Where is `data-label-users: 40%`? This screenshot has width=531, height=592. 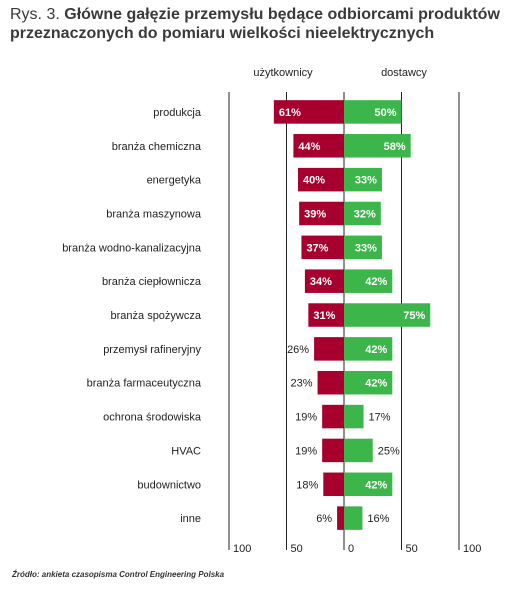 data-label-users: 40% is located at coordinates (314, 181).